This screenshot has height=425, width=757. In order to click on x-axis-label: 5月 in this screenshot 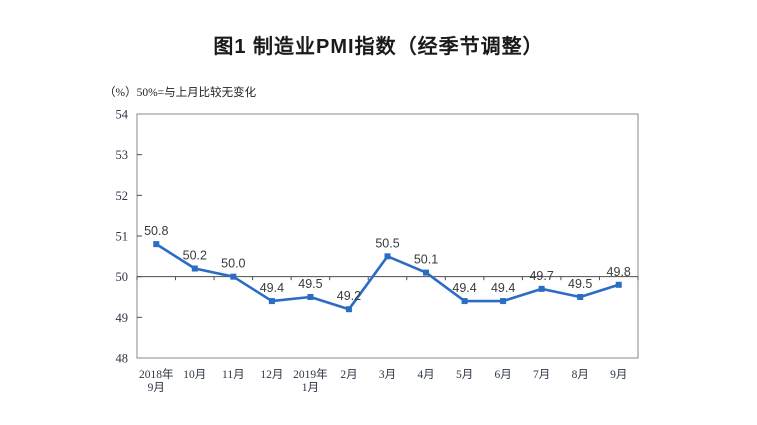, I will do `click(464, 375)`.